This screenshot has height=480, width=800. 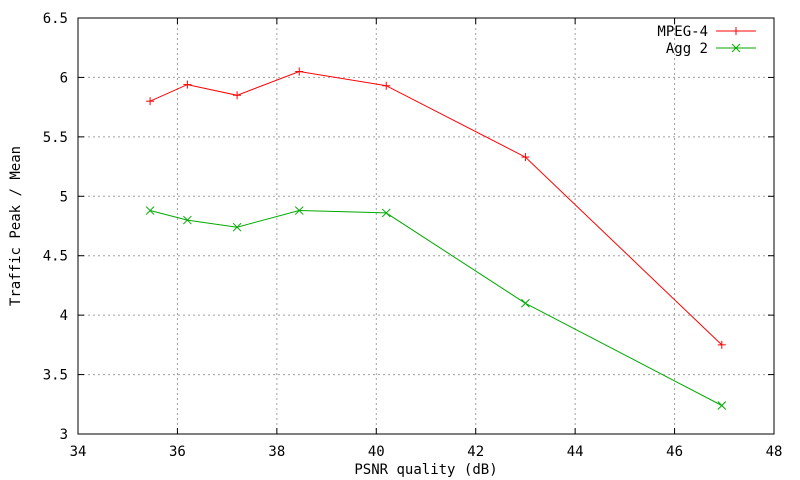 What do you see at coordinates (64, 197) in the screenshot?
I see `y-tick-label: 5` at bounding box center [64, 197].